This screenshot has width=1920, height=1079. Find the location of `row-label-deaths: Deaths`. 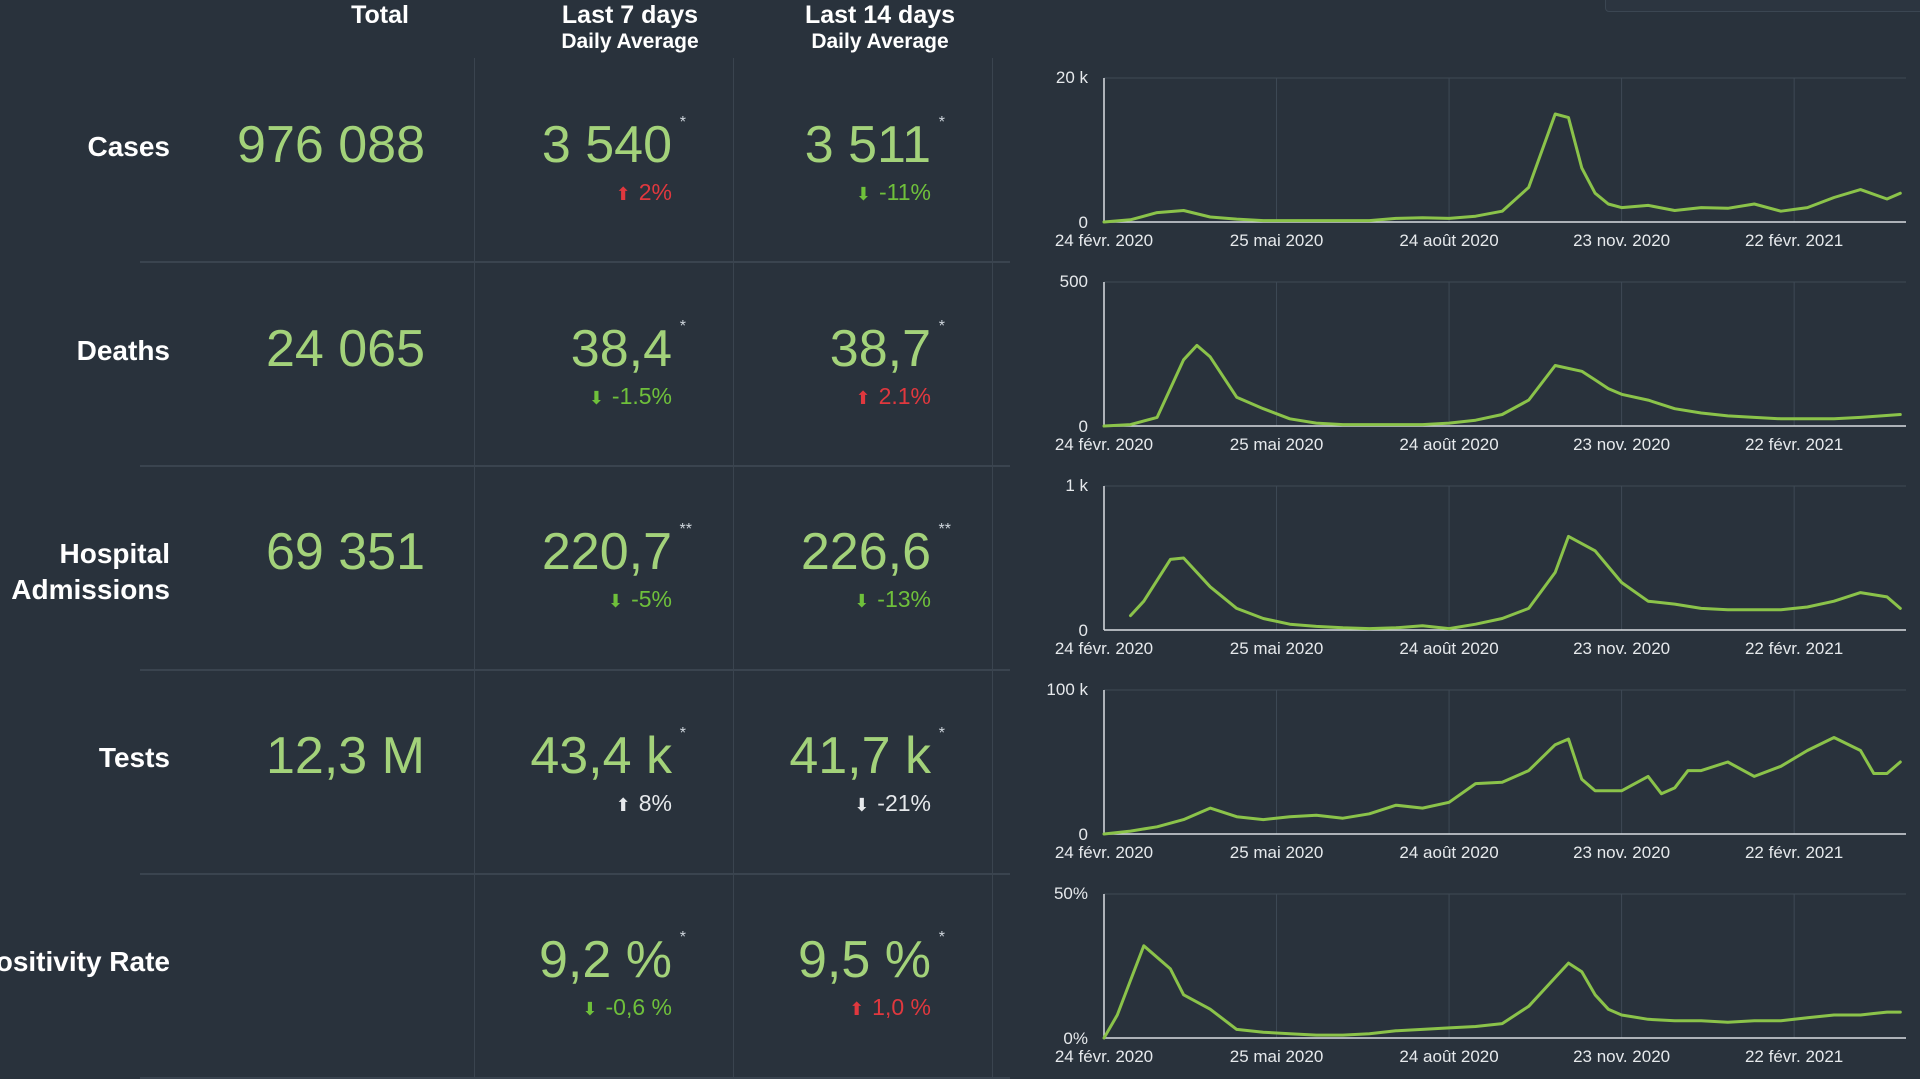

row-label-deaths: Deaths is located at coordinates (123, 350).